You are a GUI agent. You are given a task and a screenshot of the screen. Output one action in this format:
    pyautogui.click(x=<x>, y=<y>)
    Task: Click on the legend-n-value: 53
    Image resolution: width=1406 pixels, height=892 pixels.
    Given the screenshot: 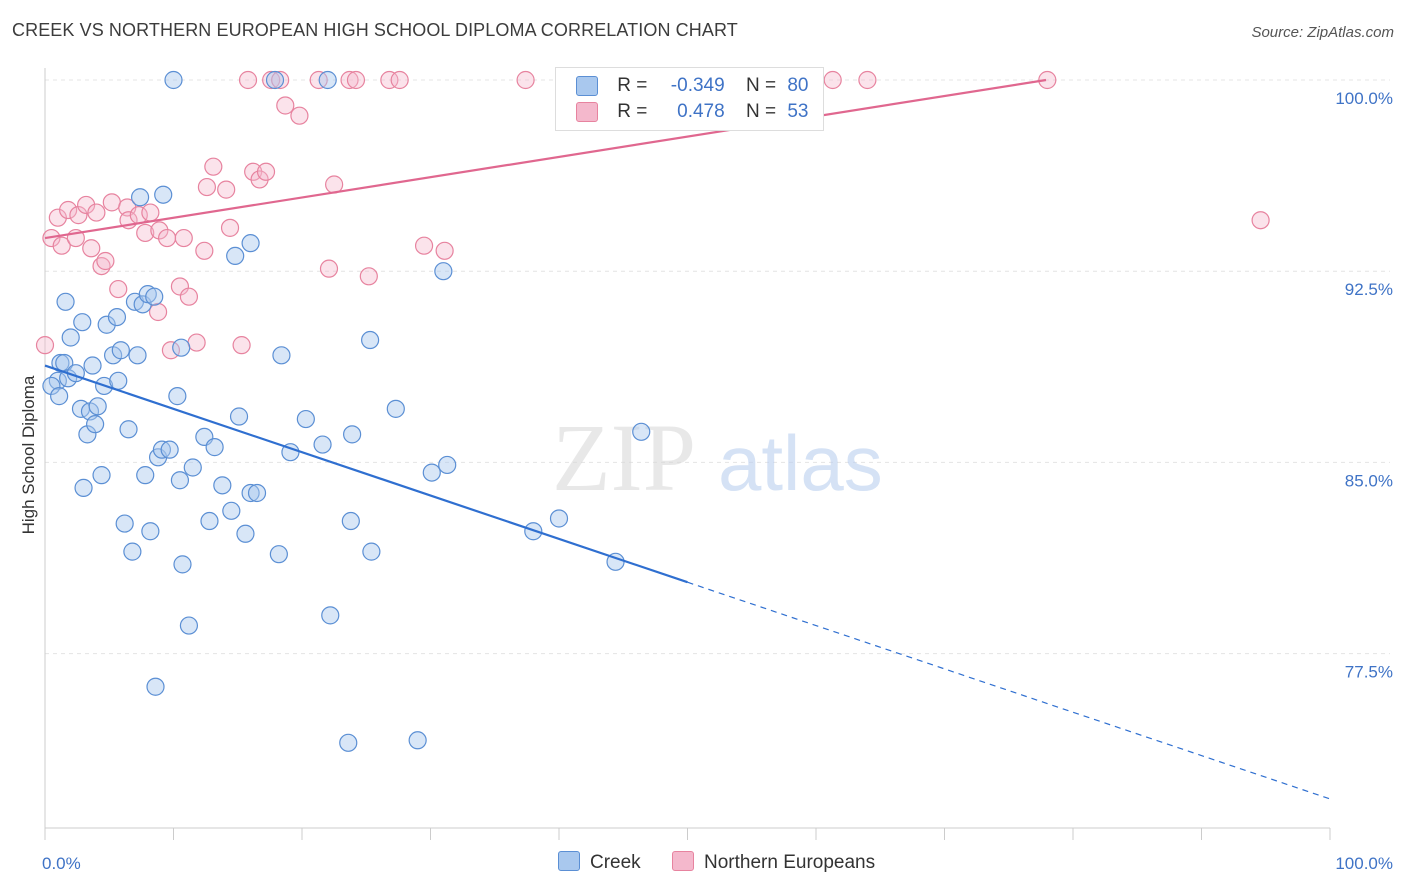 What is the action you would take?
    pyautogui.click(x=798, y=111)
    